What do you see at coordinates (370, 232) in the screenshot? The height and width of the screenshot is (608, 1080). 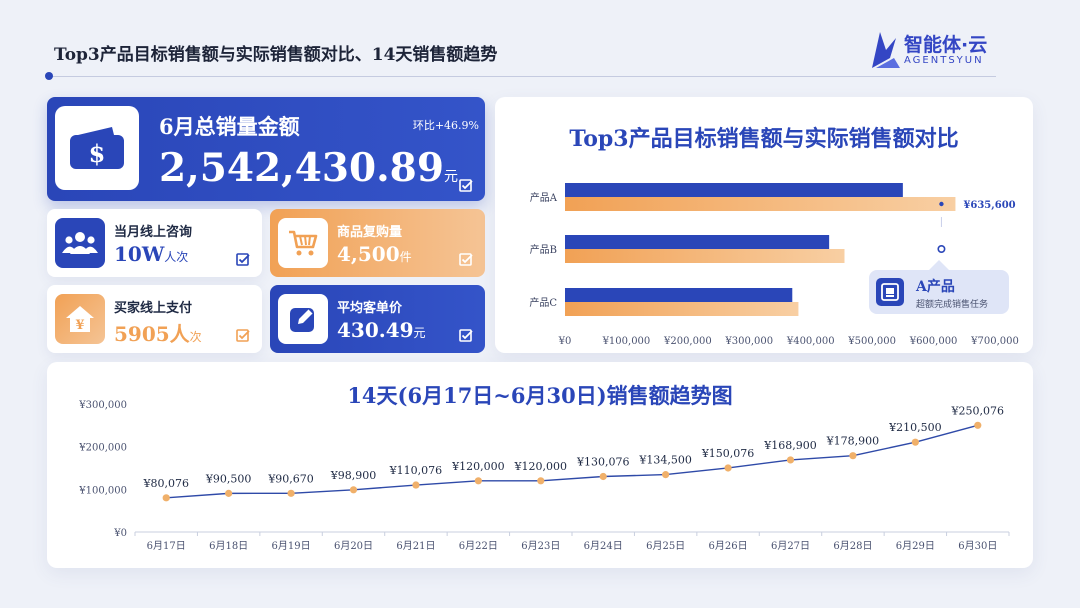 I see `kpi-repurchase-label: 商品复购量` at bounding box center [370, 232].